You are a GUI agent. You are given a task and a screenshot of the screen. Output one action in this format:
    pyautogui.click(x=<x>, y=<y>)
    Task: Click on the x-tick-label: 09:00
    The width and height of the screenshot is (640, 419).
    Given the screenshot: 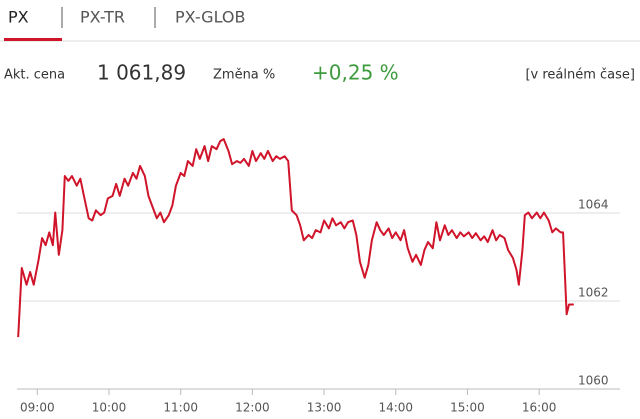 What is the action you would take?
    pyautogui.click(x=37, y=408)
    